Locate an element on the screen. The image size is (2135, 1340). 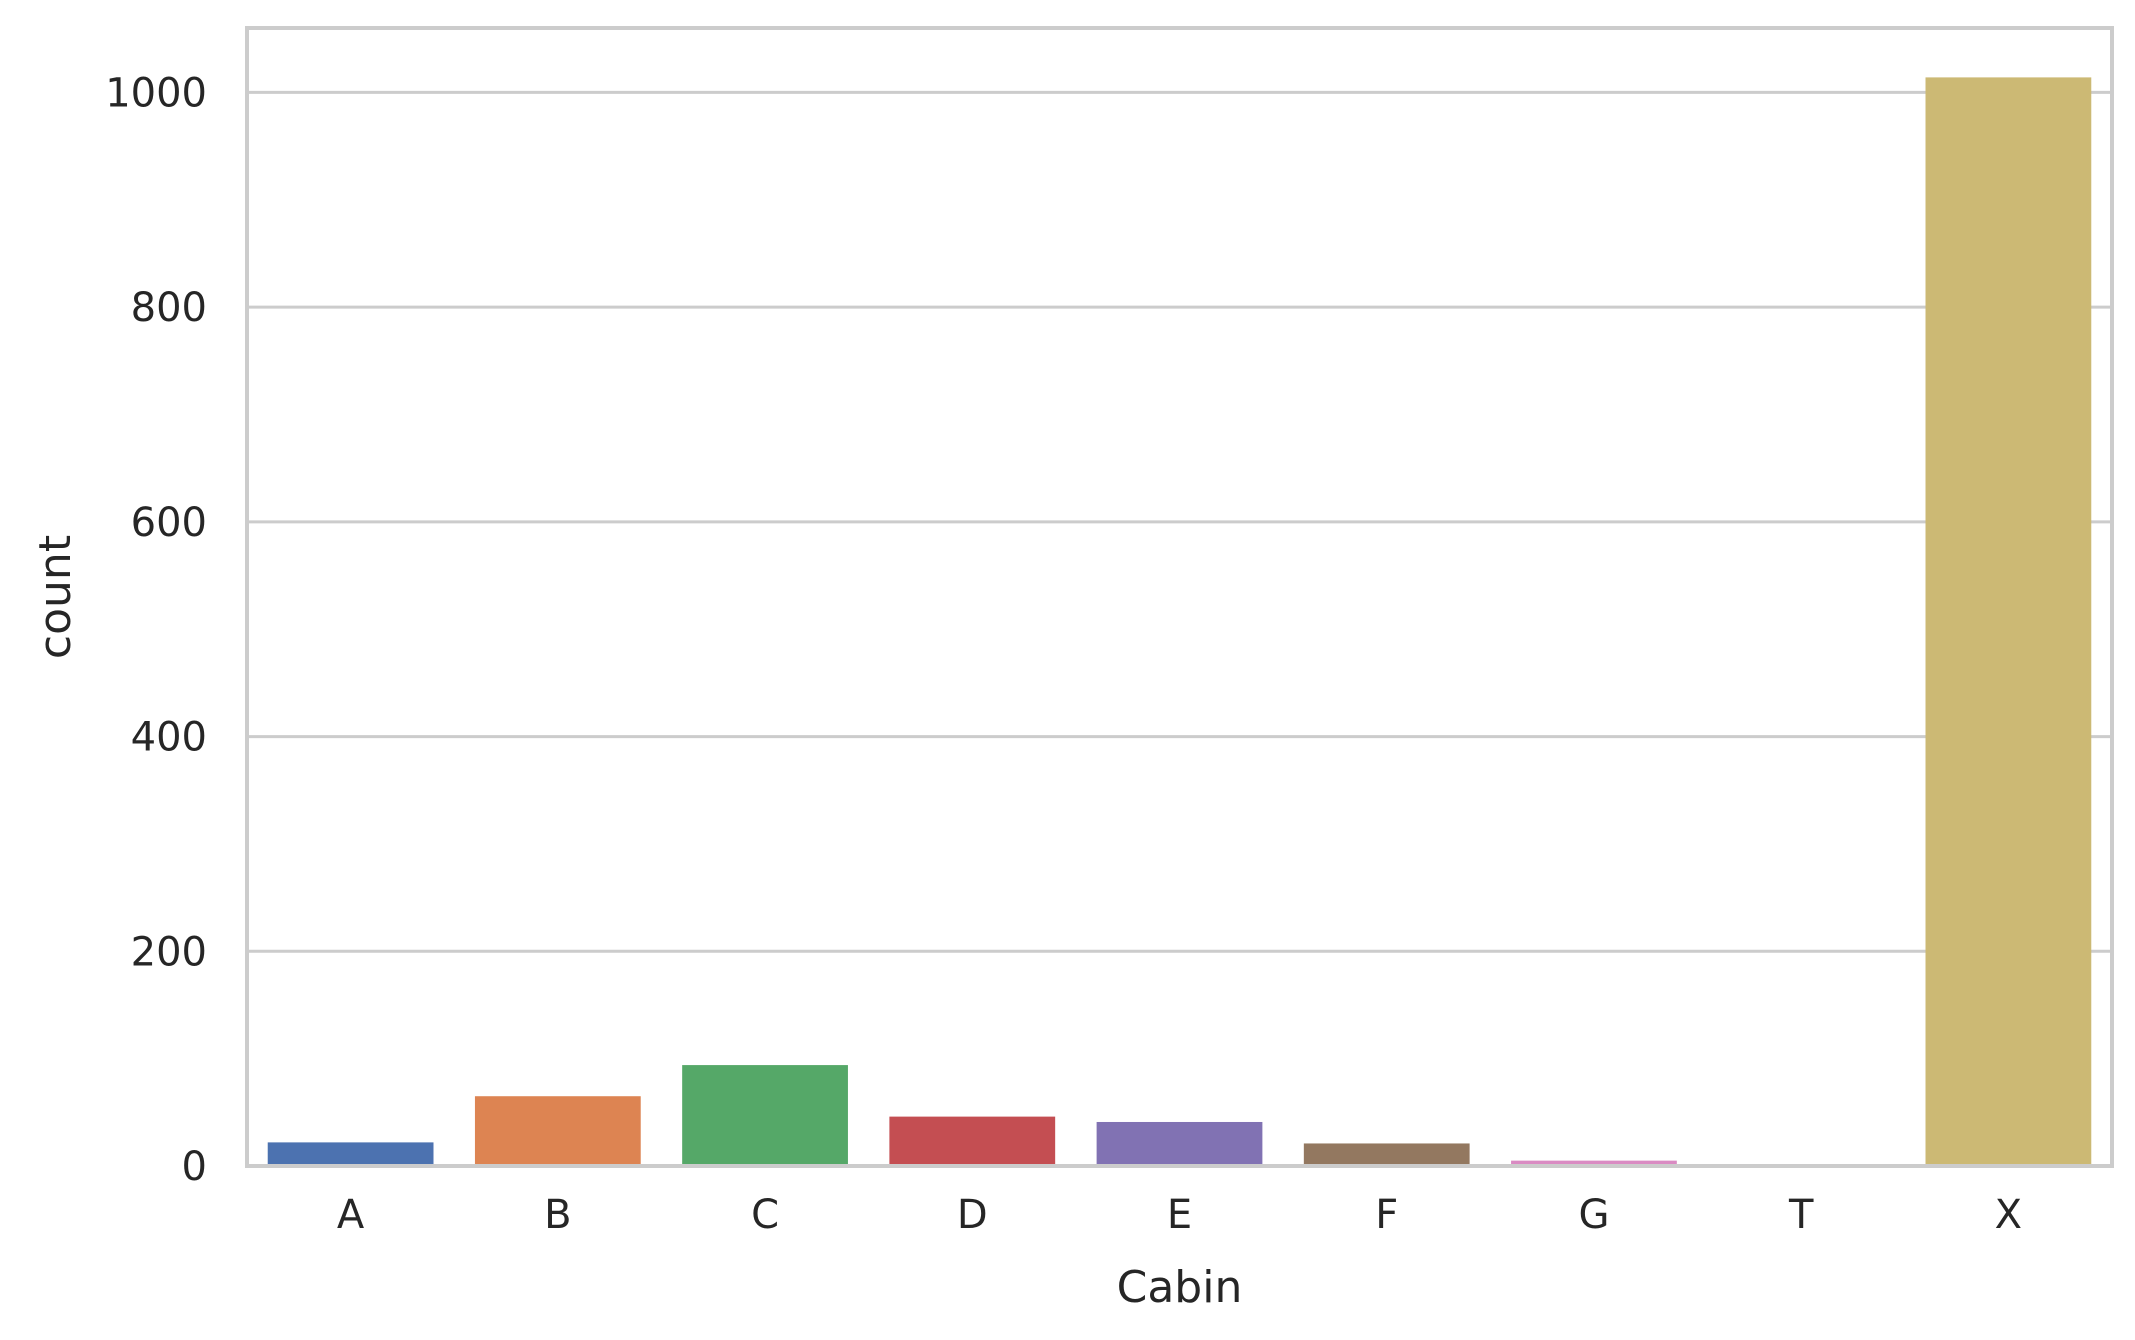
x-tick-label-A: A is located at coordinates (351, 1215).